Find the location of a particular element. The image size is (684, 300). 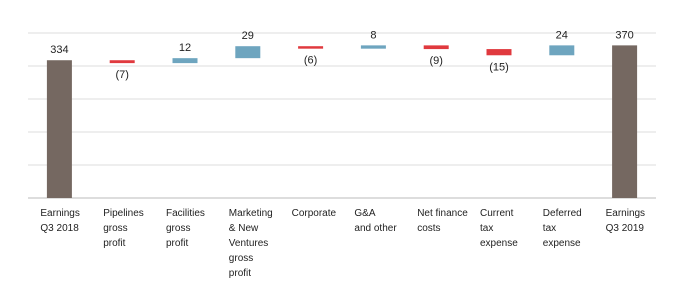

category-label: Current tax expense is located at coordinates (499, 228).